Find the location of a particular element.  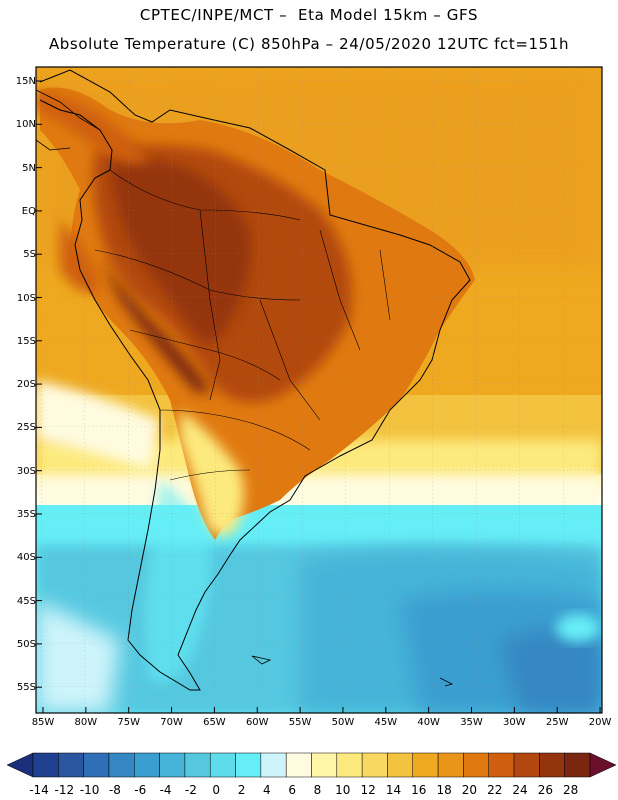

lon-label: 35W is located at coordinates (471, 722).